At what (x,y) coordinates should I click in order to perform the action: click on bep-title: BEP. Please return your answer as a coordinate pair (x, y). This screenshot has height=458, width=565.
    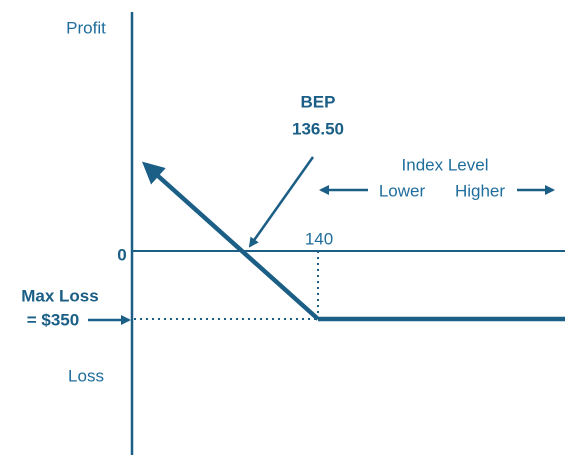
    Looking at the image, I should click on (318, 101).